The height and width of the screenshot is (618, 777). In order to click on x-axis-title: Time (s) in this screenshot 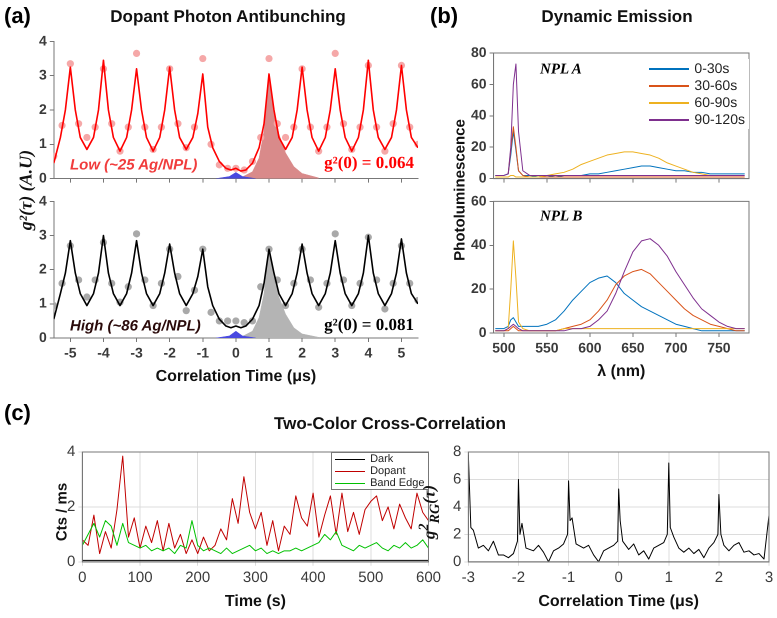, I will do `click(255, 601)`.